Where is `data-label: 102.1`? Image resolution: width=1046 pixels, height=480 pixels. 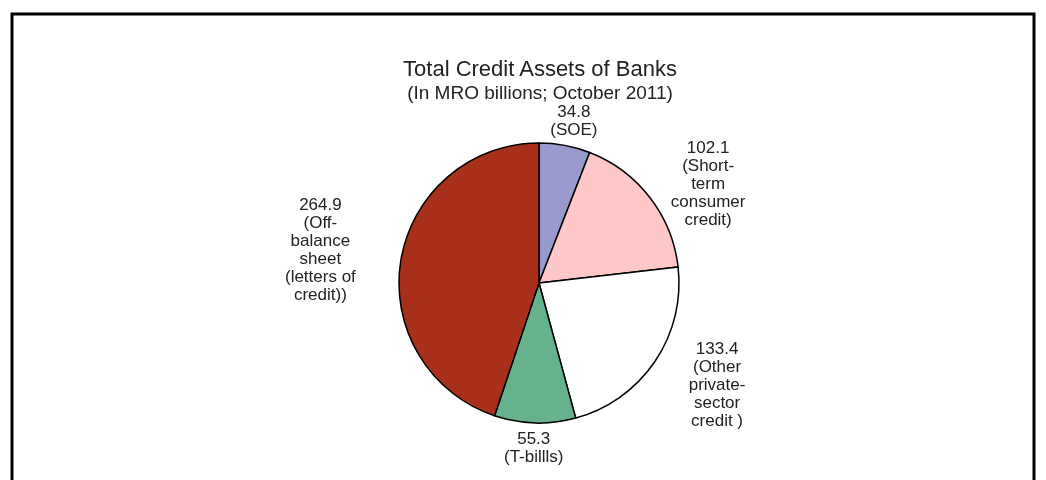 data-label: 102.1 is located at coordinates (708, 147).